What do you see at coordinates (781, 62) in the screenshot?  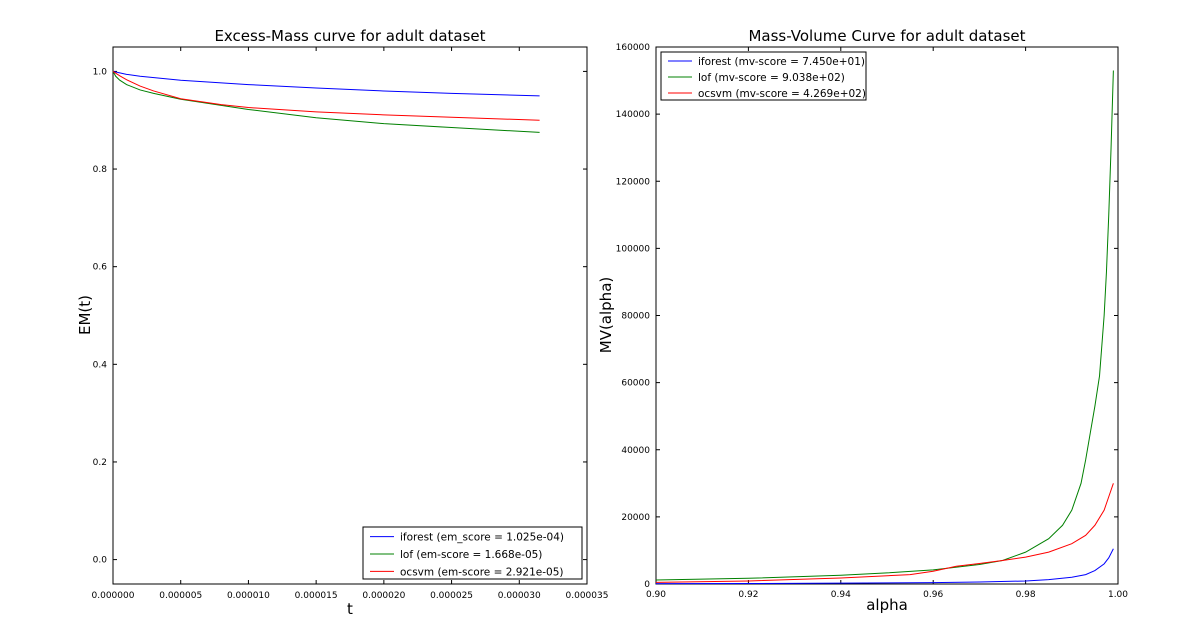 I see `mv-legend-label: iforest (mv-score = 7.450e+01)` at bounding box center [781, 62].